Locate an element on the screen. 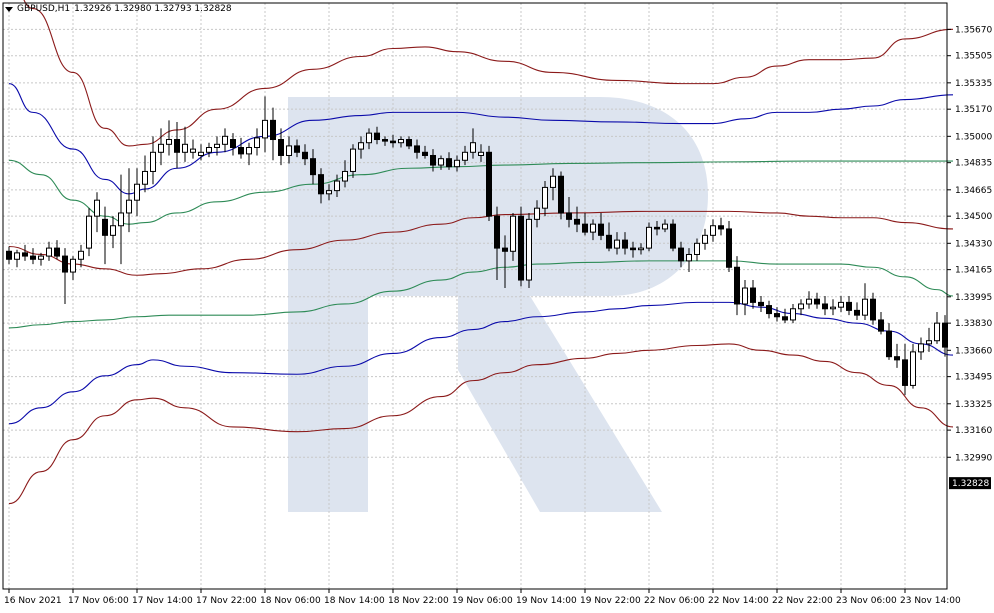  price-tag-box is located at coordinates (970, 483).